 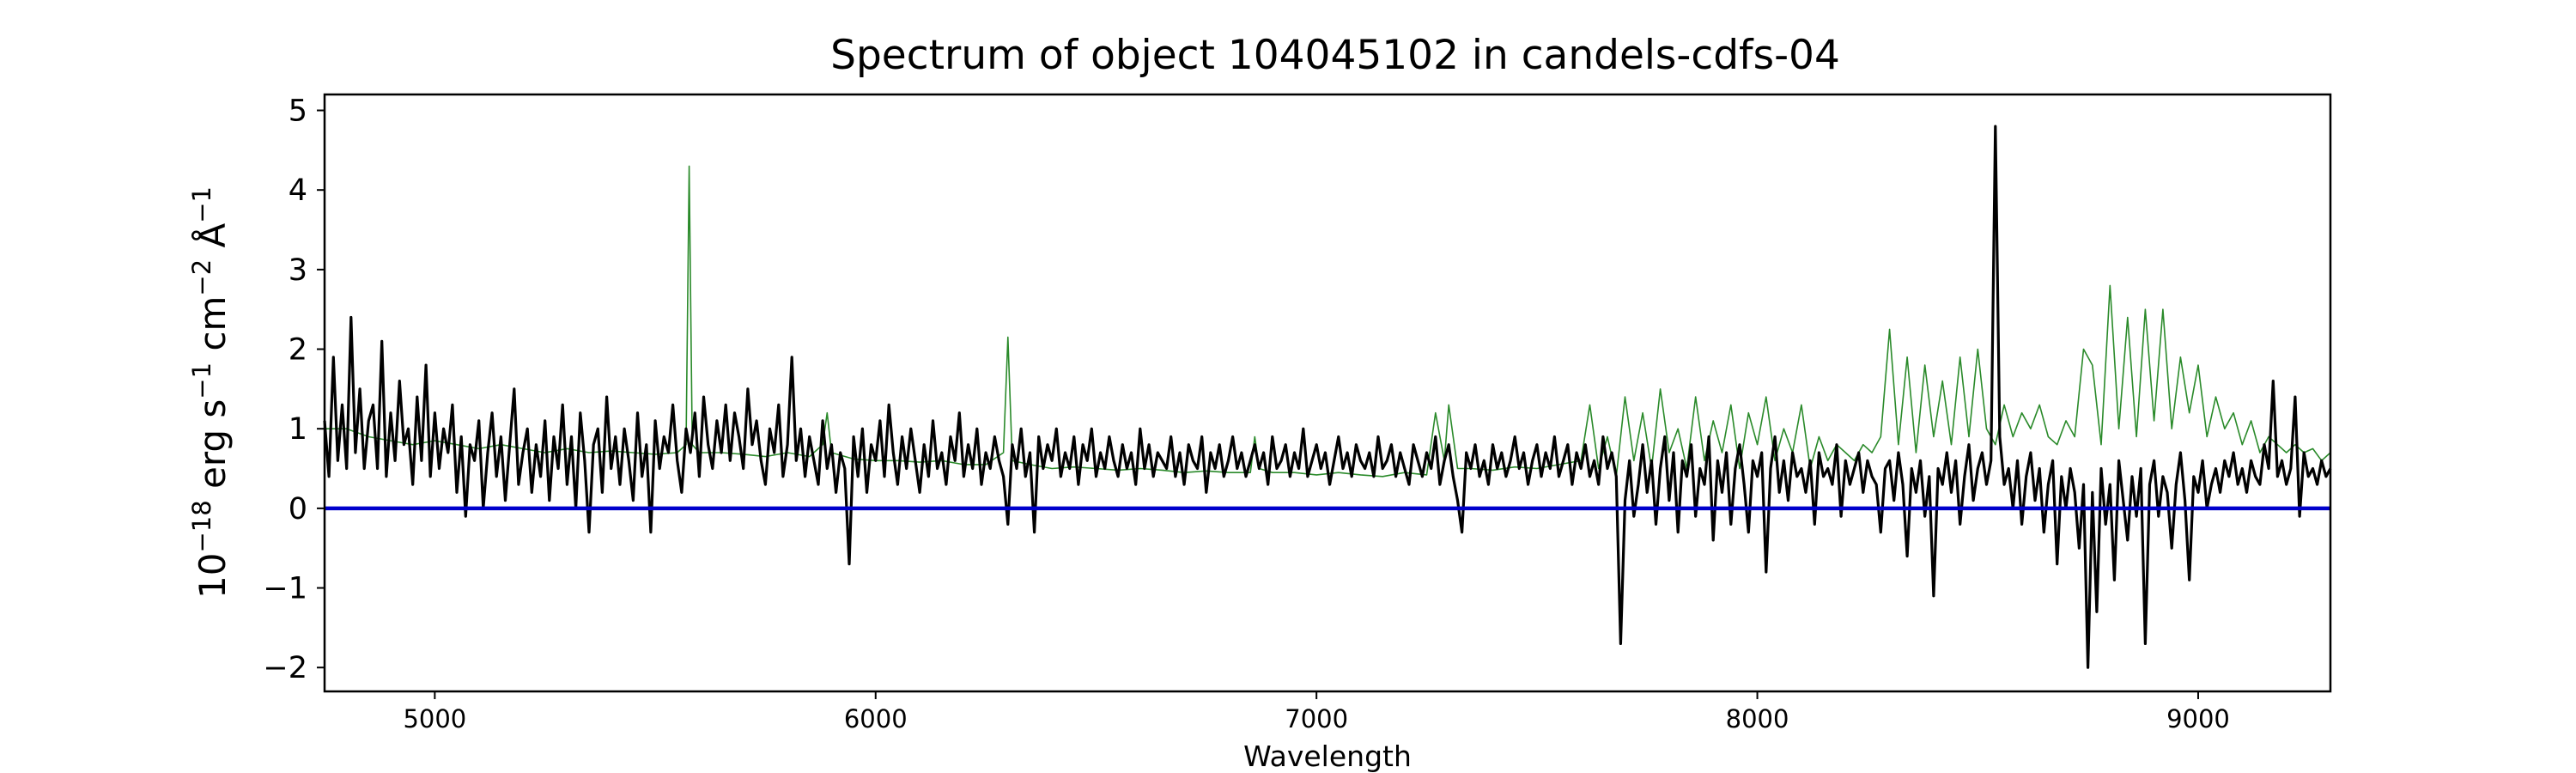 I want to click on x-tick-label: 8000, so click(x=1758, y=718).